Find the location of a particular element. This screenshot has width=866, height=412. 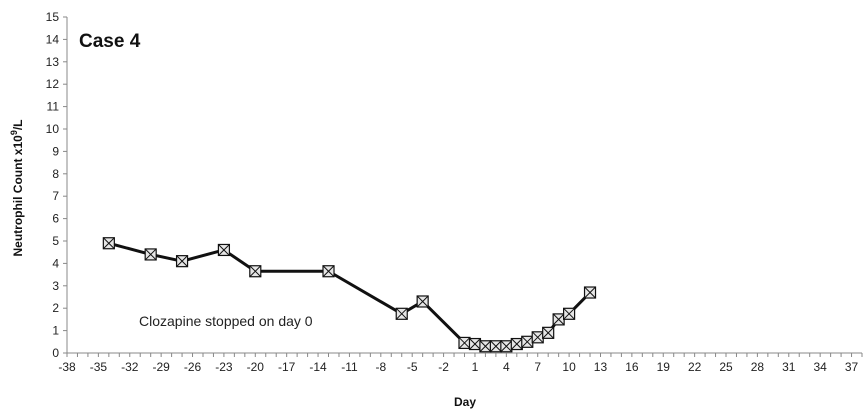

x-tick-label: -20 is located at coordinates (256, 367).